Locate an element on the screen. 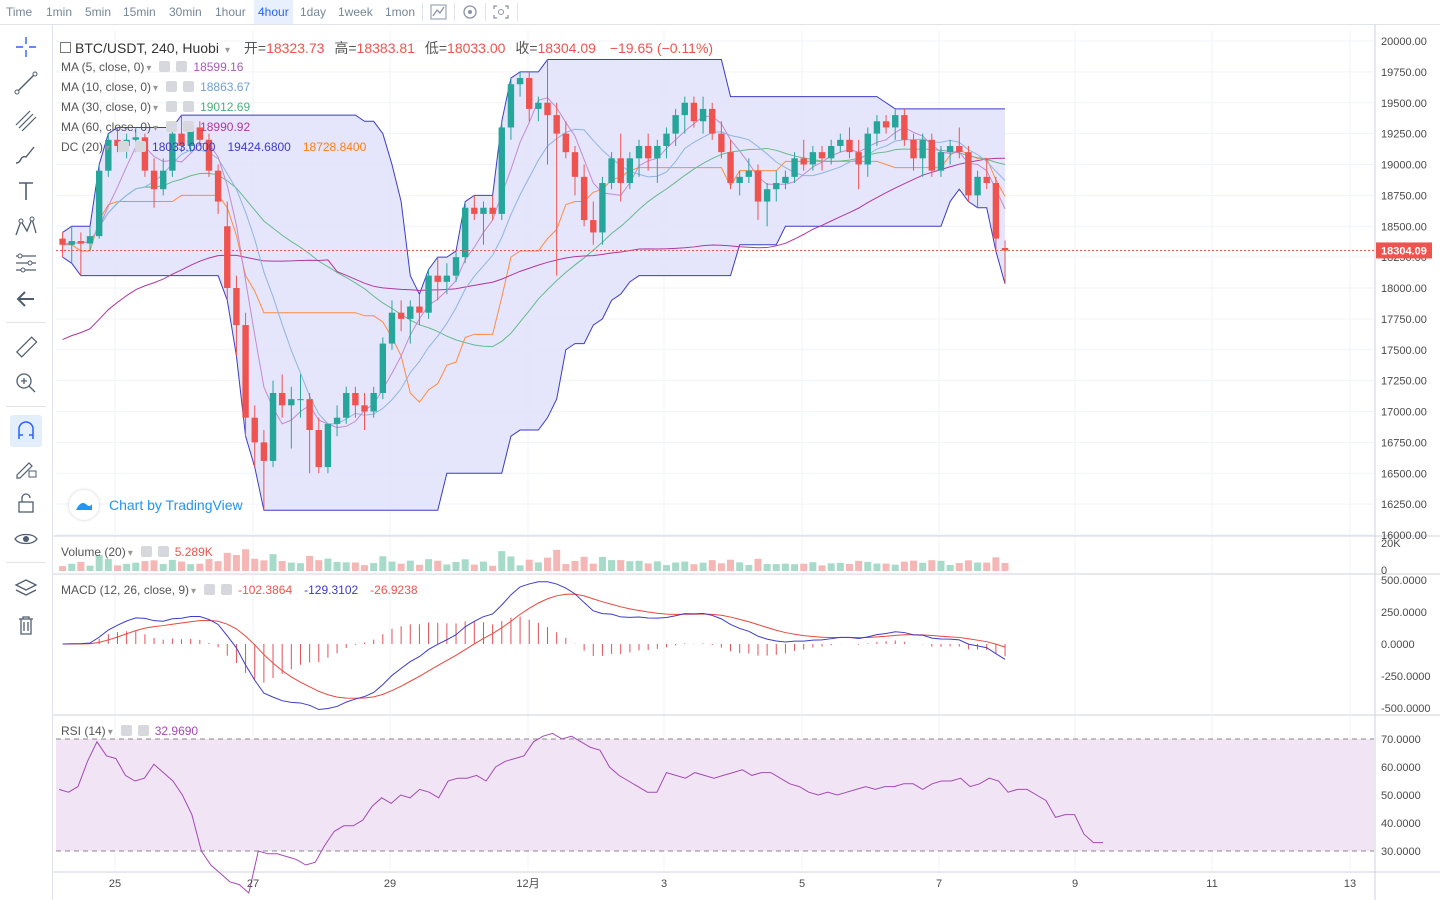 Image resolution: width=1440 pixels, height=900 pixels. trash-icon is located at coordinates (26, 625).